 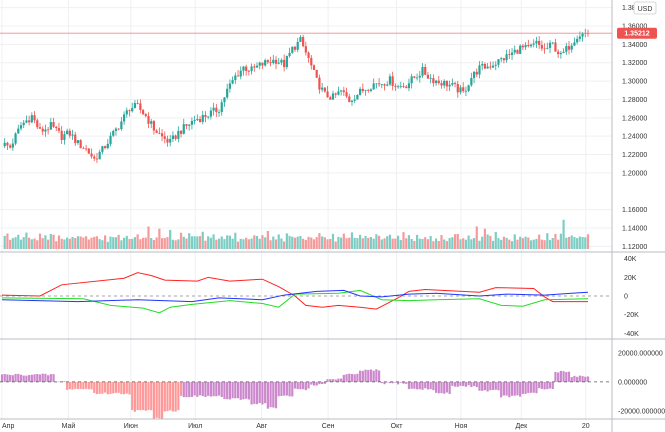 What do you see at coordinates (522, 426) in the screenshot?
I see `time-tick-label: Дек` at bounding box center [522, 426].